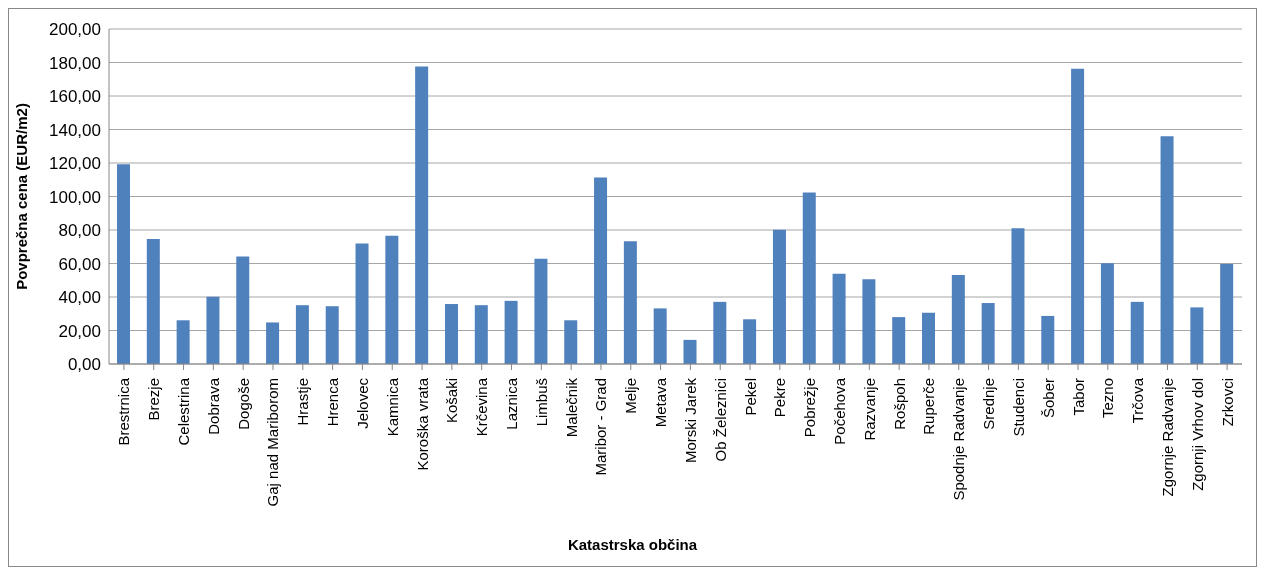 The image size is (1265, 575). What do you see at coordinates (184, 411) in the screenshot?
I see `x-tick-label: Celestrina` at bounding box center [184, 411].